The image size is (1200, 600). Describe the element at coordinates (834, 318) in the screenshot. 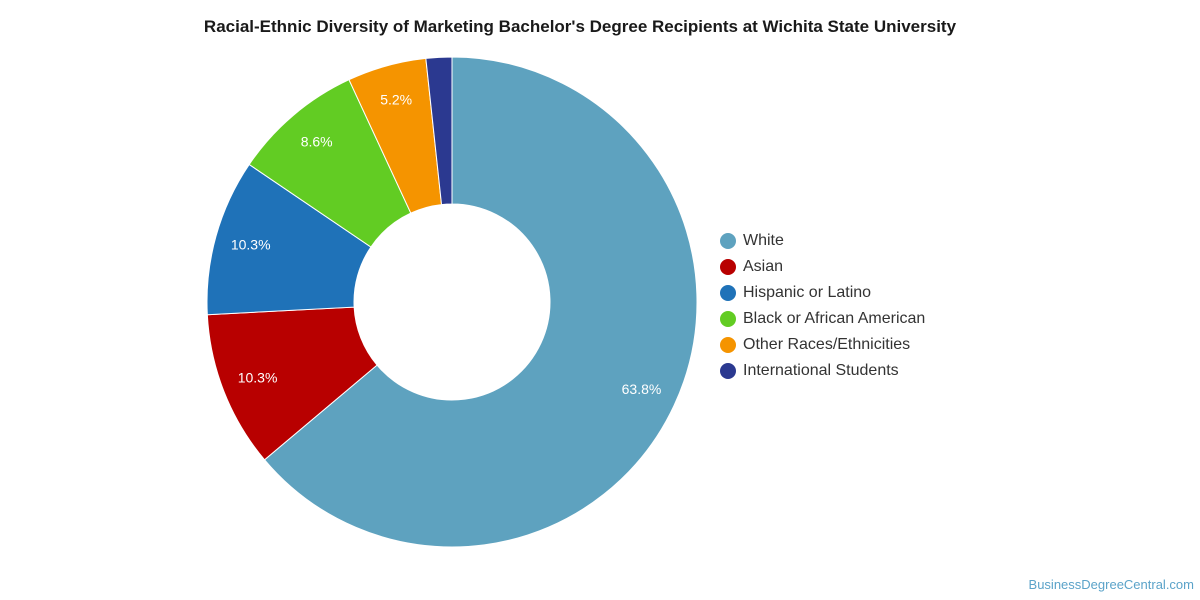

I see `legend-label: Black or African American` at that location.